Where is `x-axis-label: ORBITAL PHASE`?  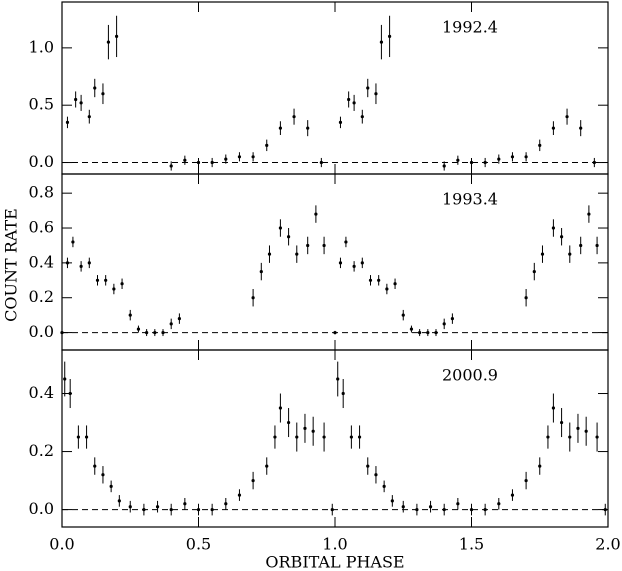 x-axis-label: ORBITAL PHASE is located at coordinates (334, 562).